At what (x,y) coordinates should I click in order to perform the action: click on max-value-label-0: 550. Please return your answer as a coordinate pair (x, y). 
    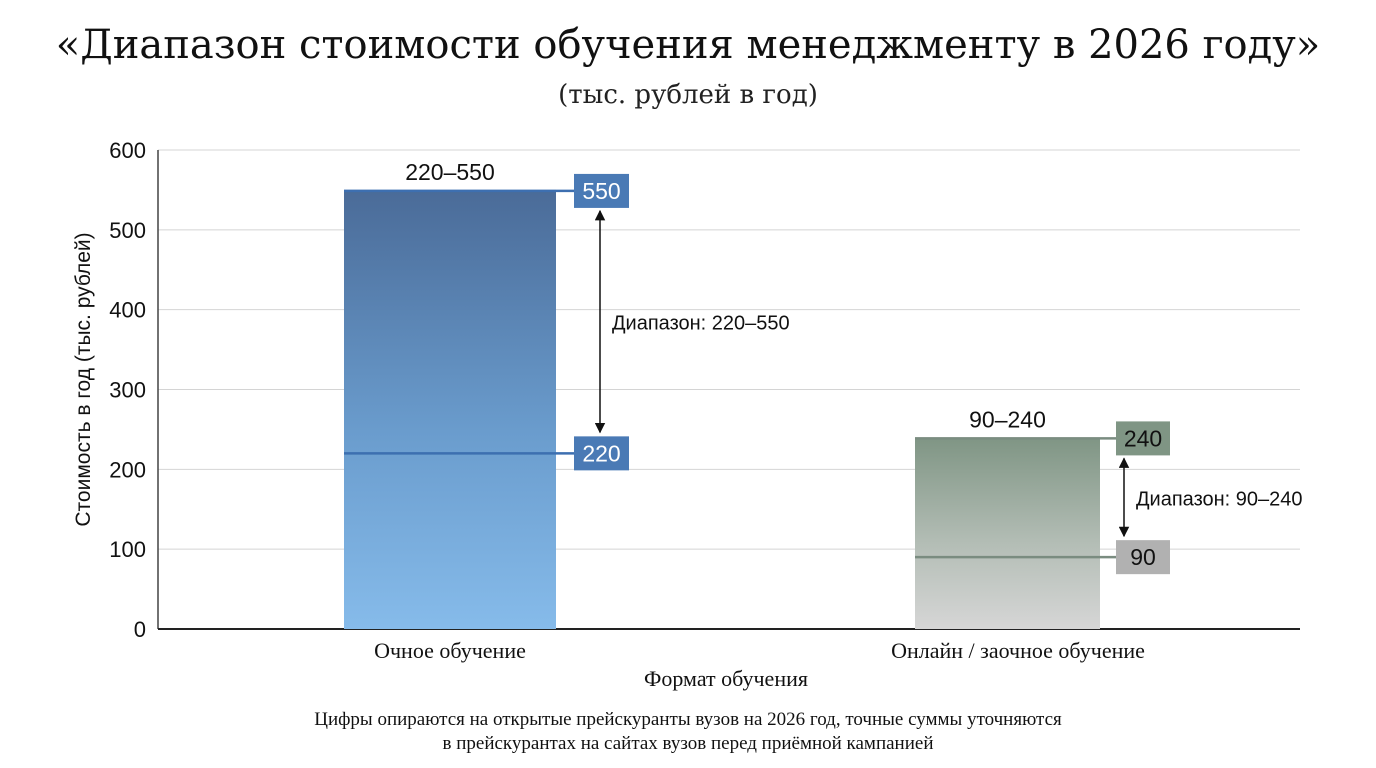
    Looking at the image, I should click on (601, 191).